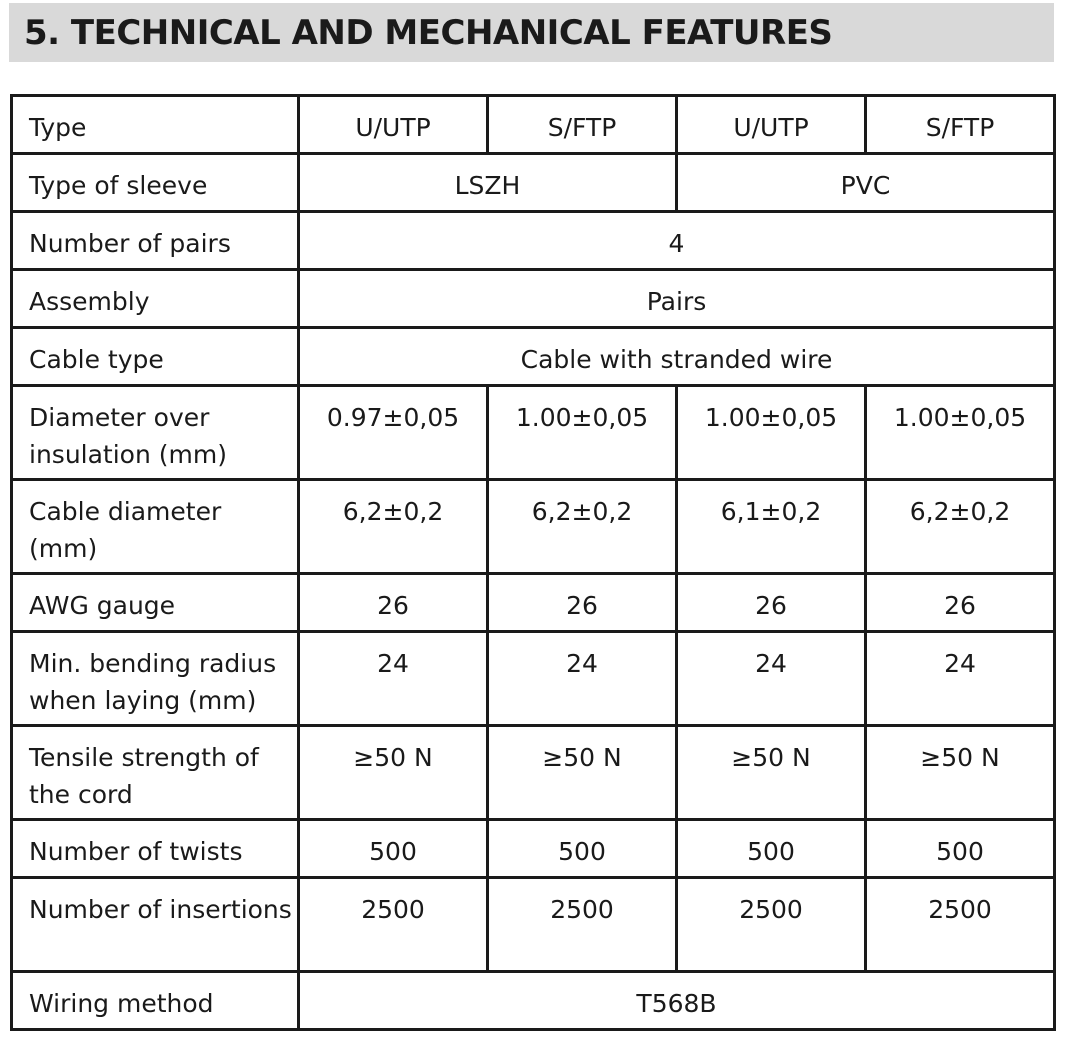  Describe the element at coordinates (155, 678) in the screenshot. I see `row-label: Min. bending radius when laying (mm)` at that location.